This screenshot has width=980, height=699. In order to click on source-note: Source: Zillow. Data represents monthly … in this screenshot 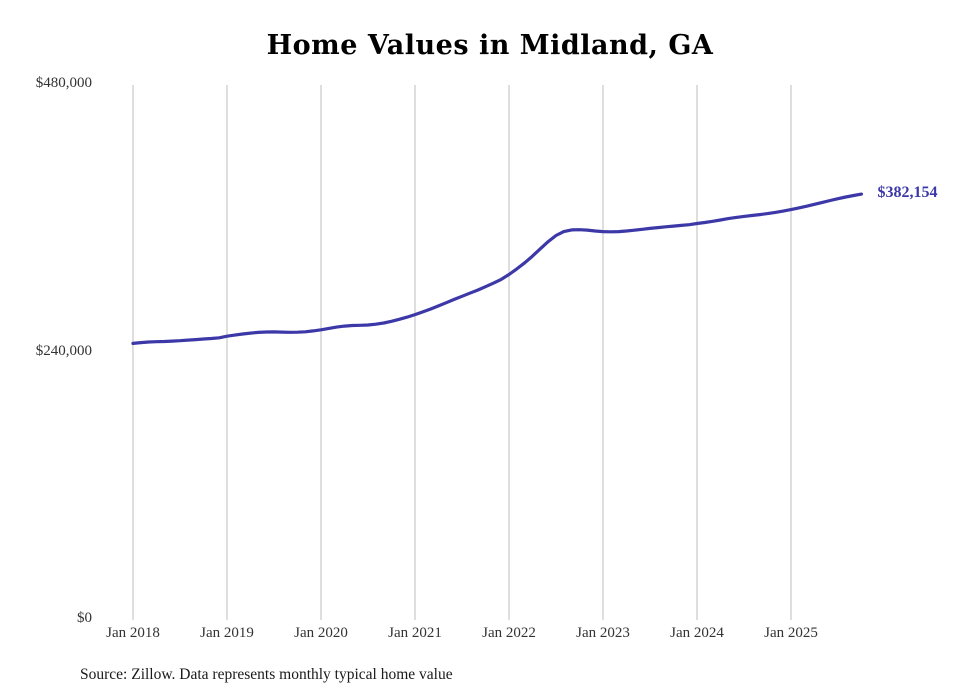, I will do `click(266, 674)`.